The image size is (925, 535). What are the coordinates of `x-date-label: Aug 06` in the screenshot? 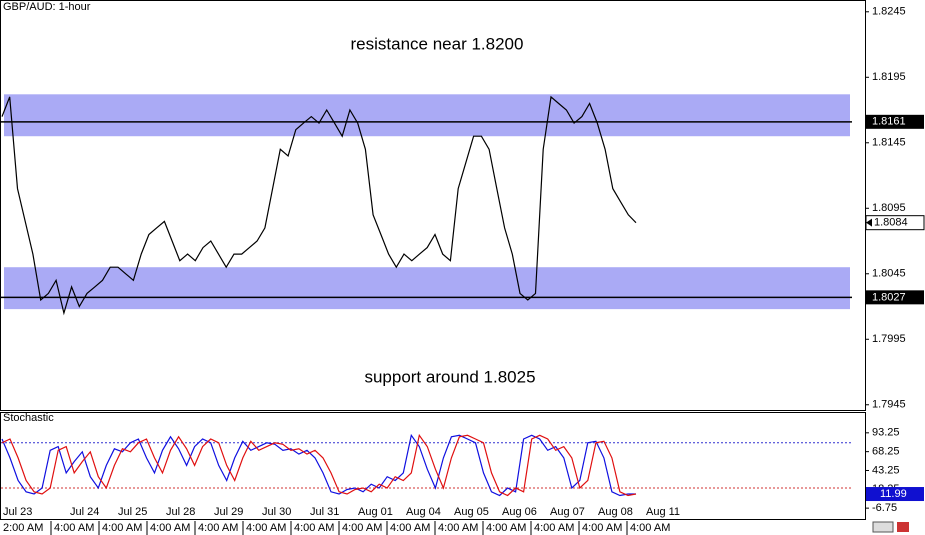 It's located at (519, 512).